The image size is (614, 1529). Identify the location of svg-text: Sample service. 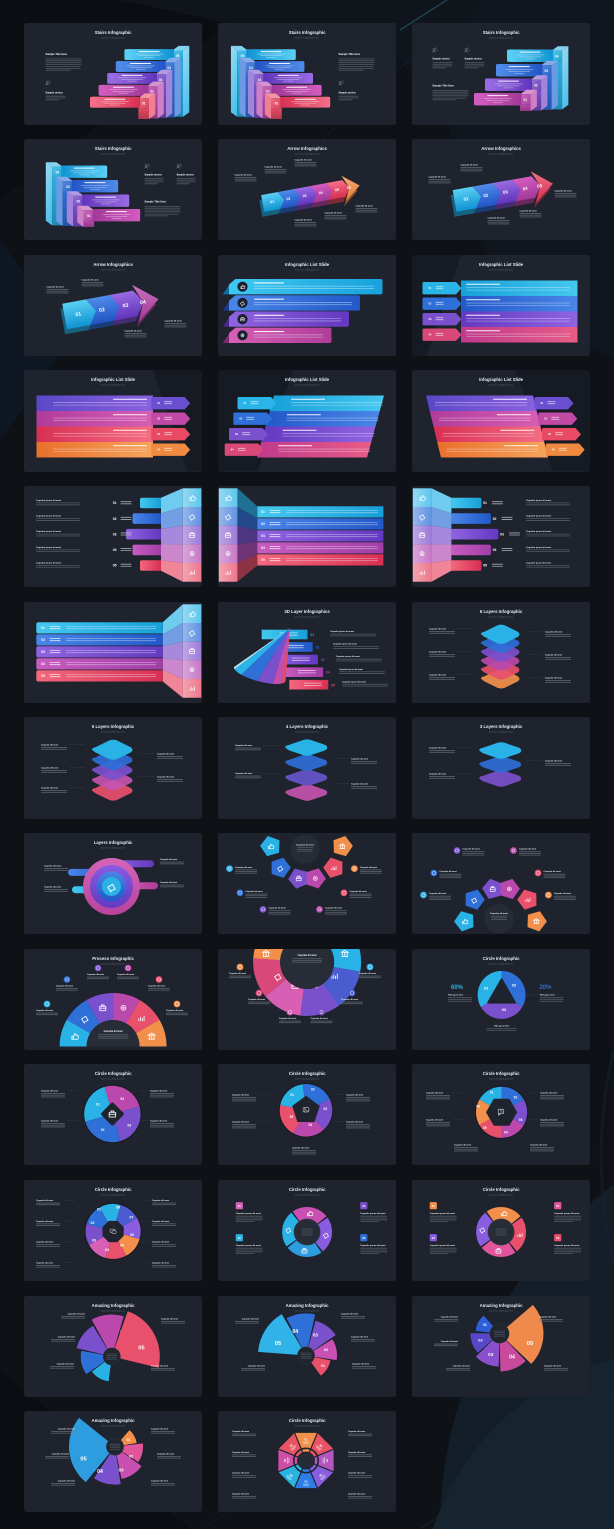
(348, 93).